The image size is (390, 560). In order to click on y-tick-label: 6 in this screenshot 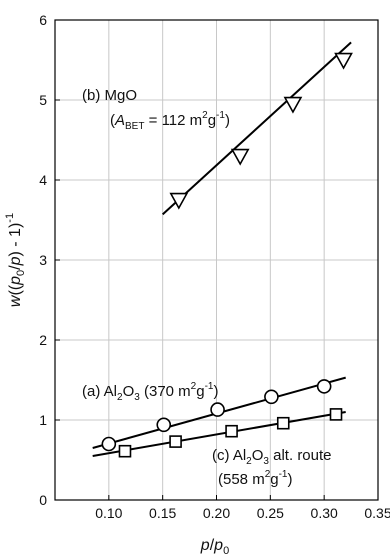, I will do `click(43, 20)`.